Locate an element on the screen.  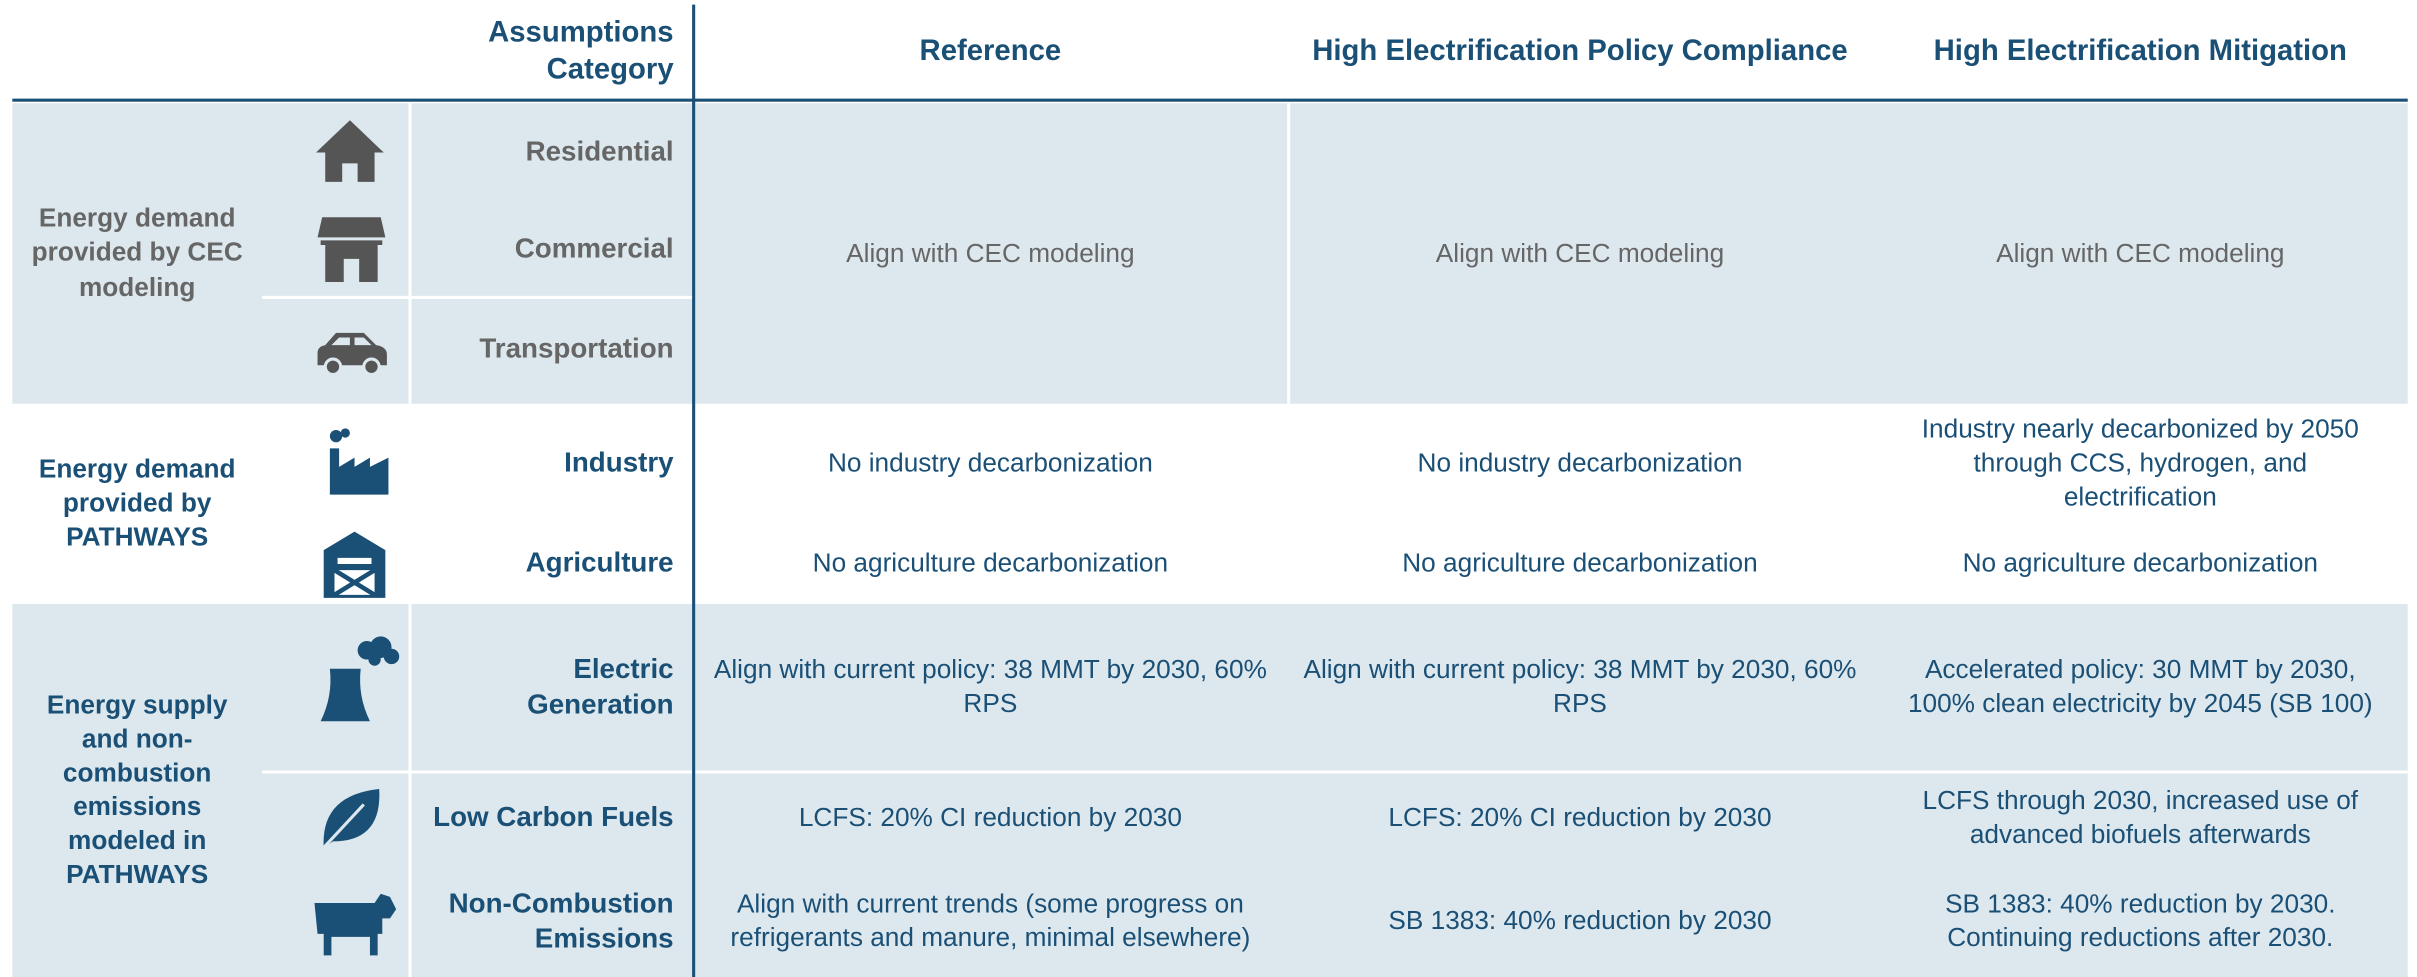
header-category: Assumptions Category is located at coordinates (581, 52).